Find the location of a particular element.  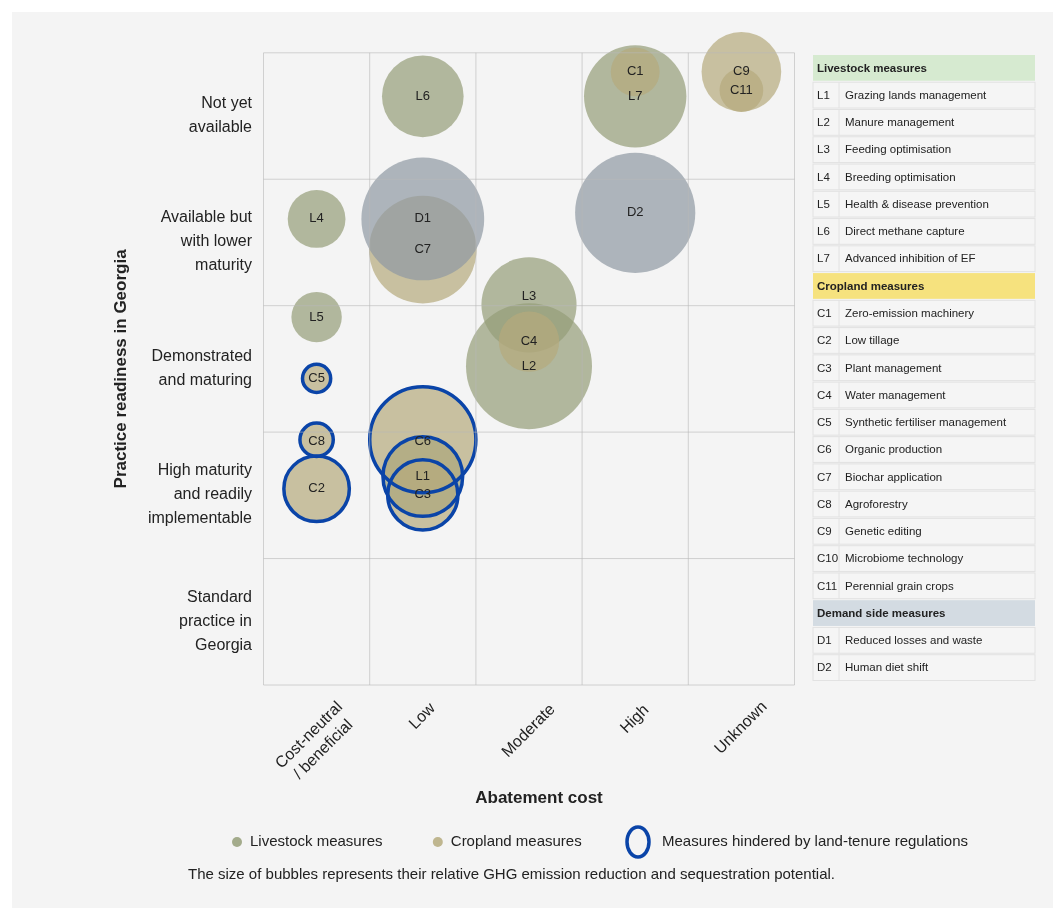

legend-label: Measures hindered by land-tenure regulations is located at coordinates (815, 840).